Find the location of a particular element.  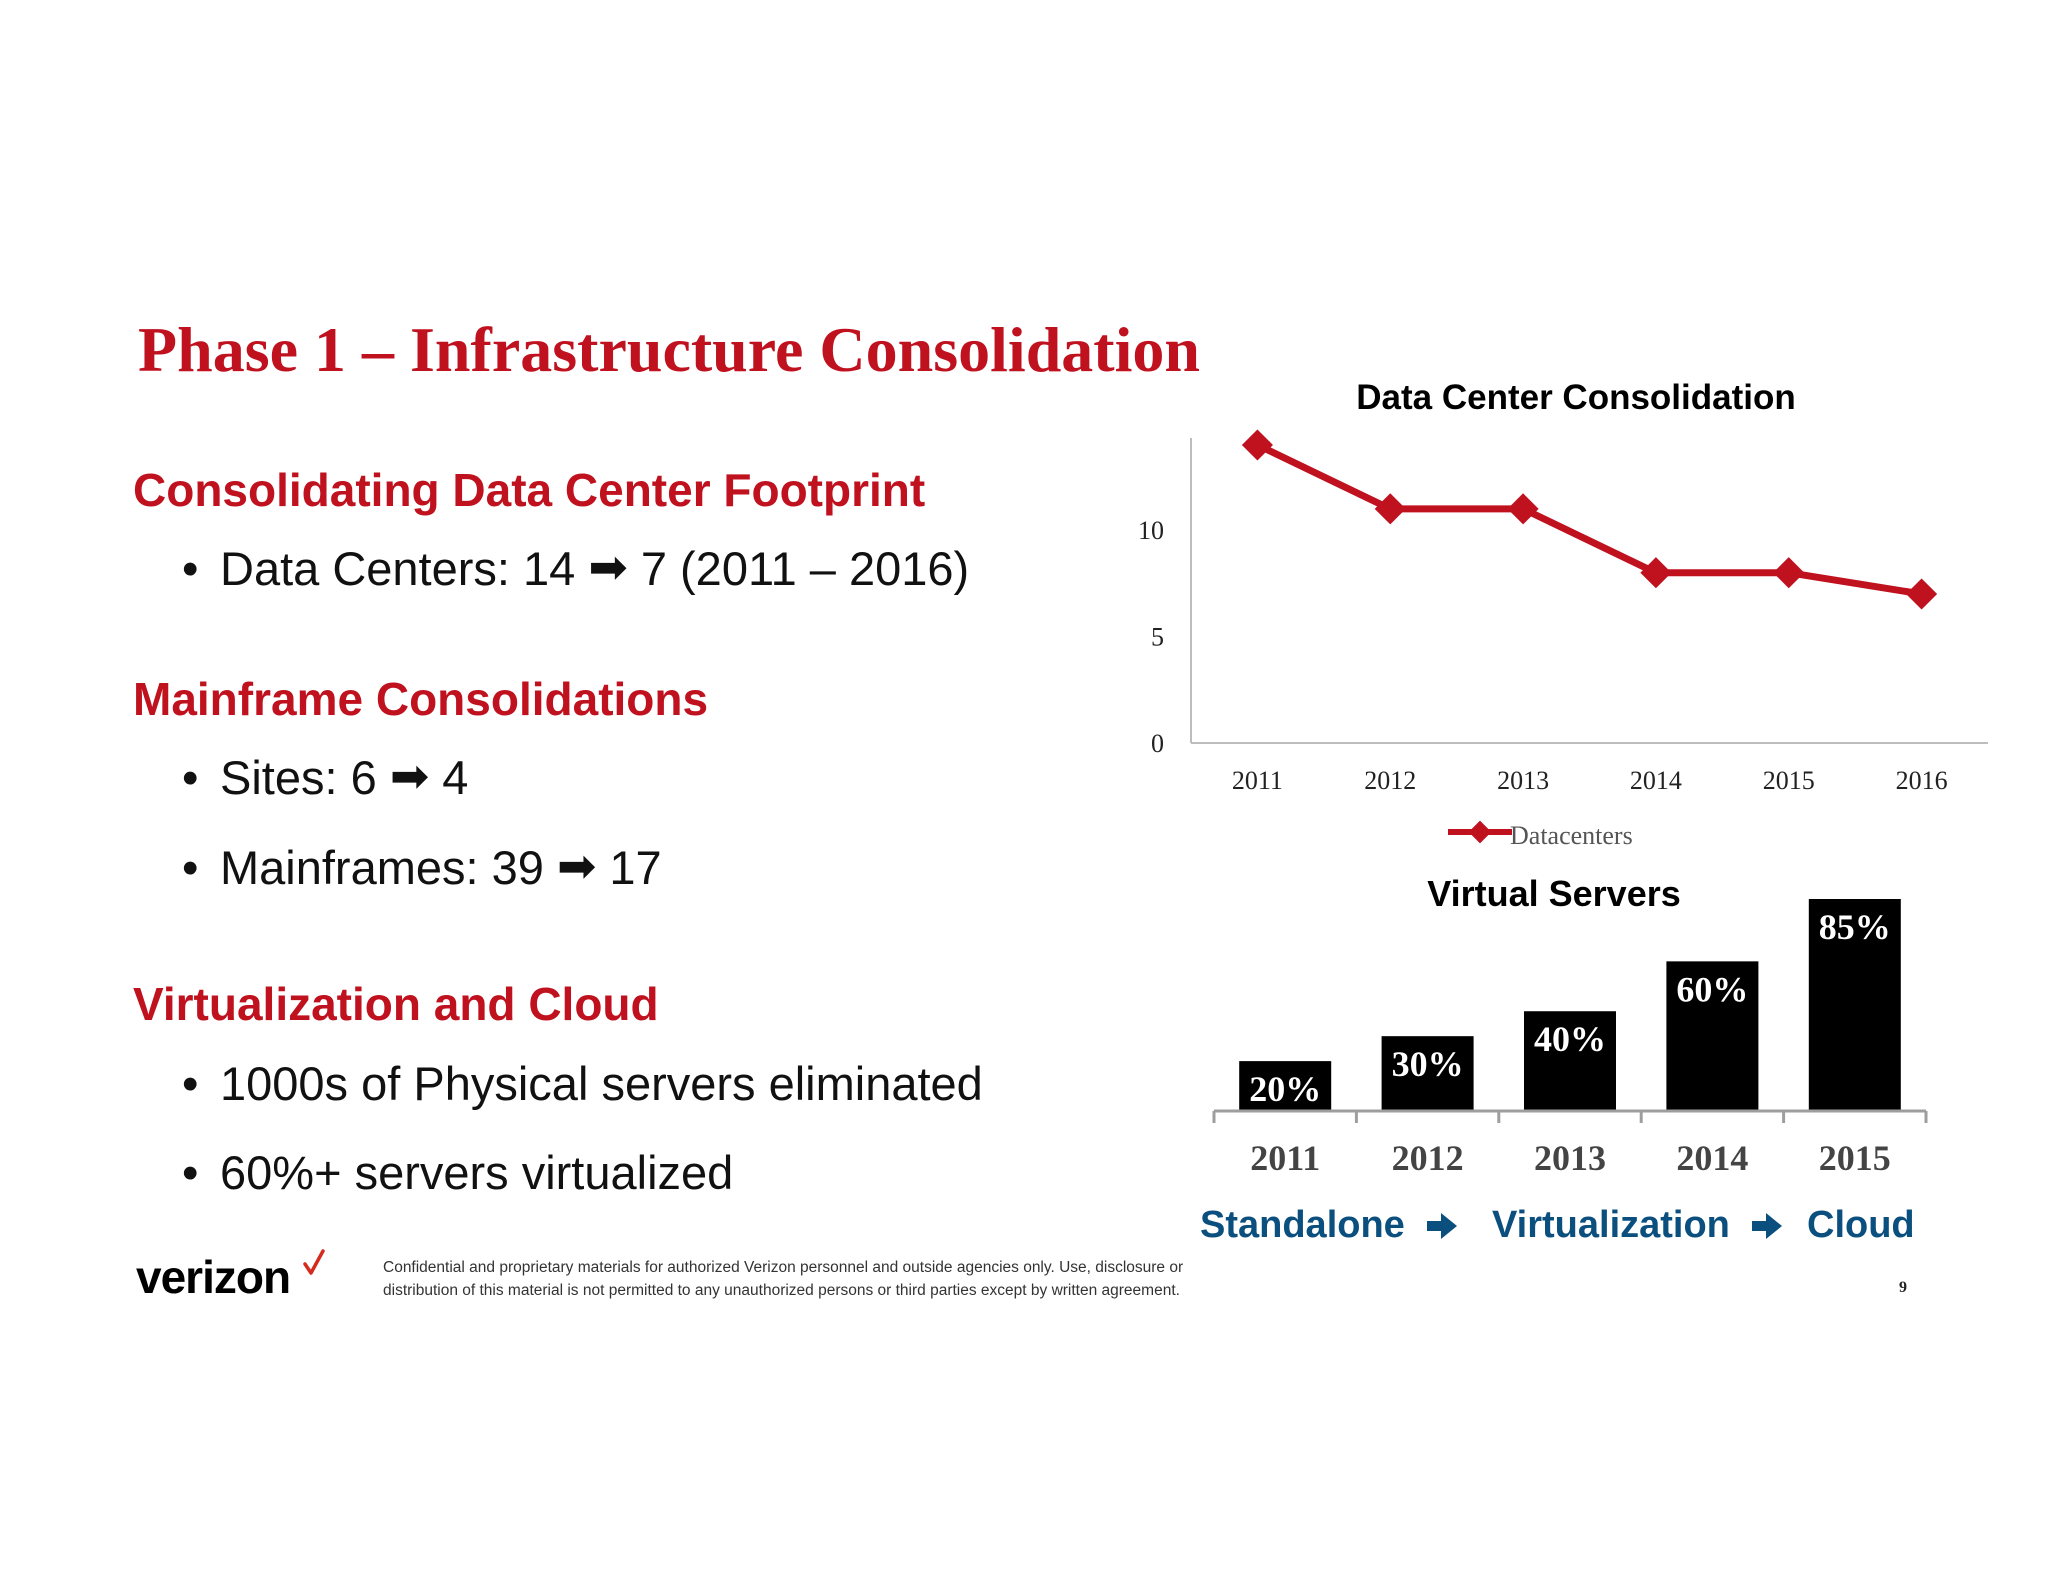

section-heading-mainframe: Mainframe Consolidations is located at coordinates (421, 699).